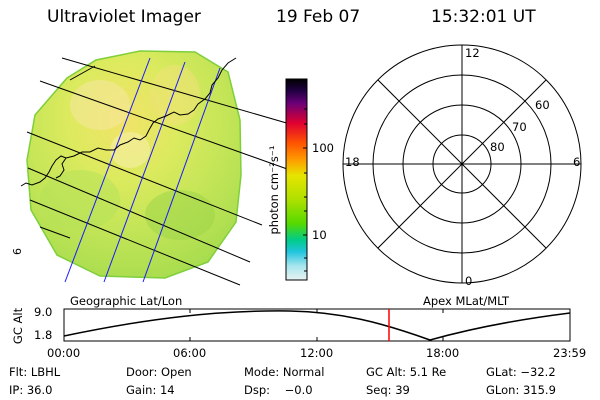 The image size is (600, 400). Describe the element at coordinates (318, 17) in the screenshot. I see `date-label: 19 Feb 07` at that location.